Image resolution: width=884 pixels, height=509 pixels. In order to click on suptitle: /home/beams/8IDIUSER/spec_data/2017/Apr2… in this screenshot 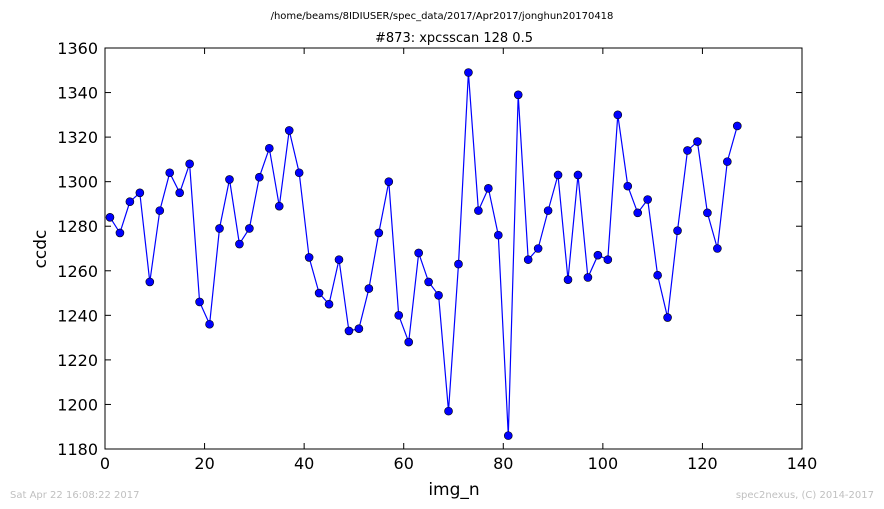, I will do `click(442, 16)`.